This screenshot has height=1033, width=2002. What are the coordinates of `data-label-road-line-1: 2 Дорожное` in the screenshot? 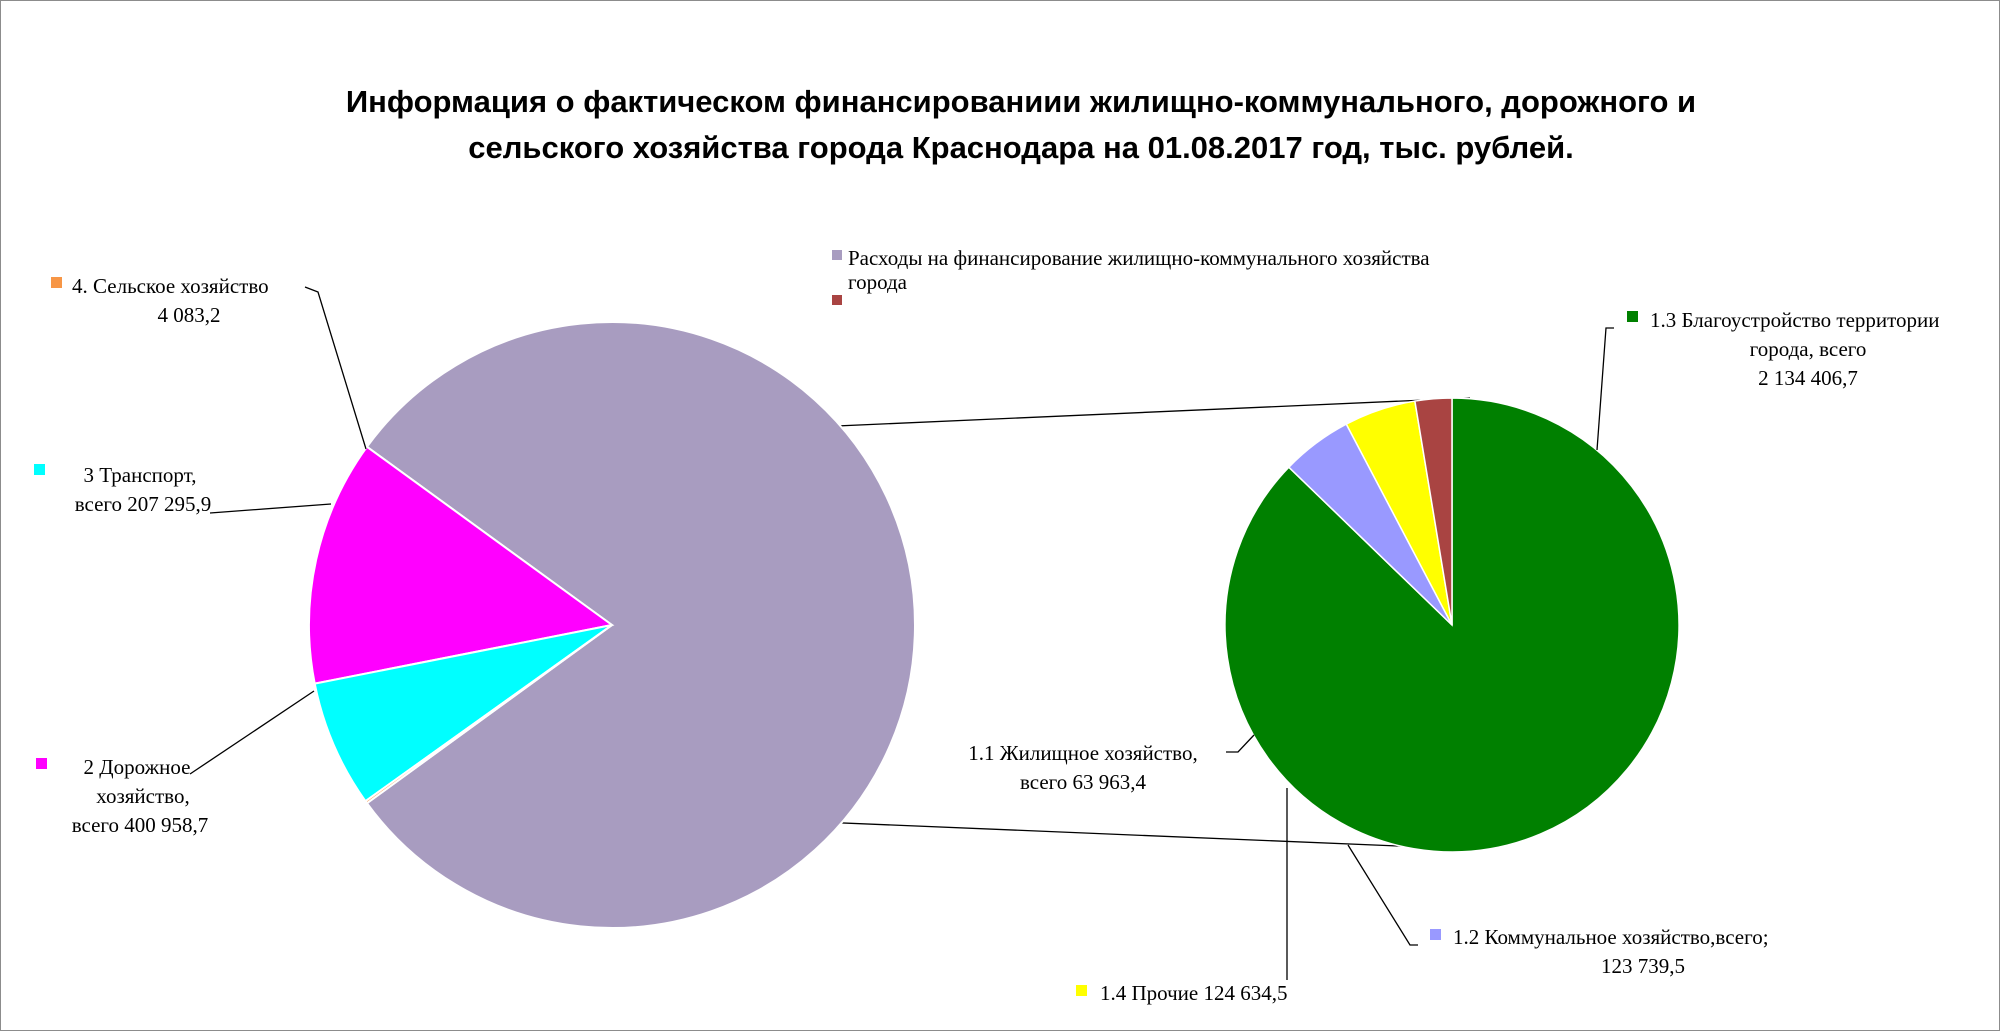 It's located at (137, 767).